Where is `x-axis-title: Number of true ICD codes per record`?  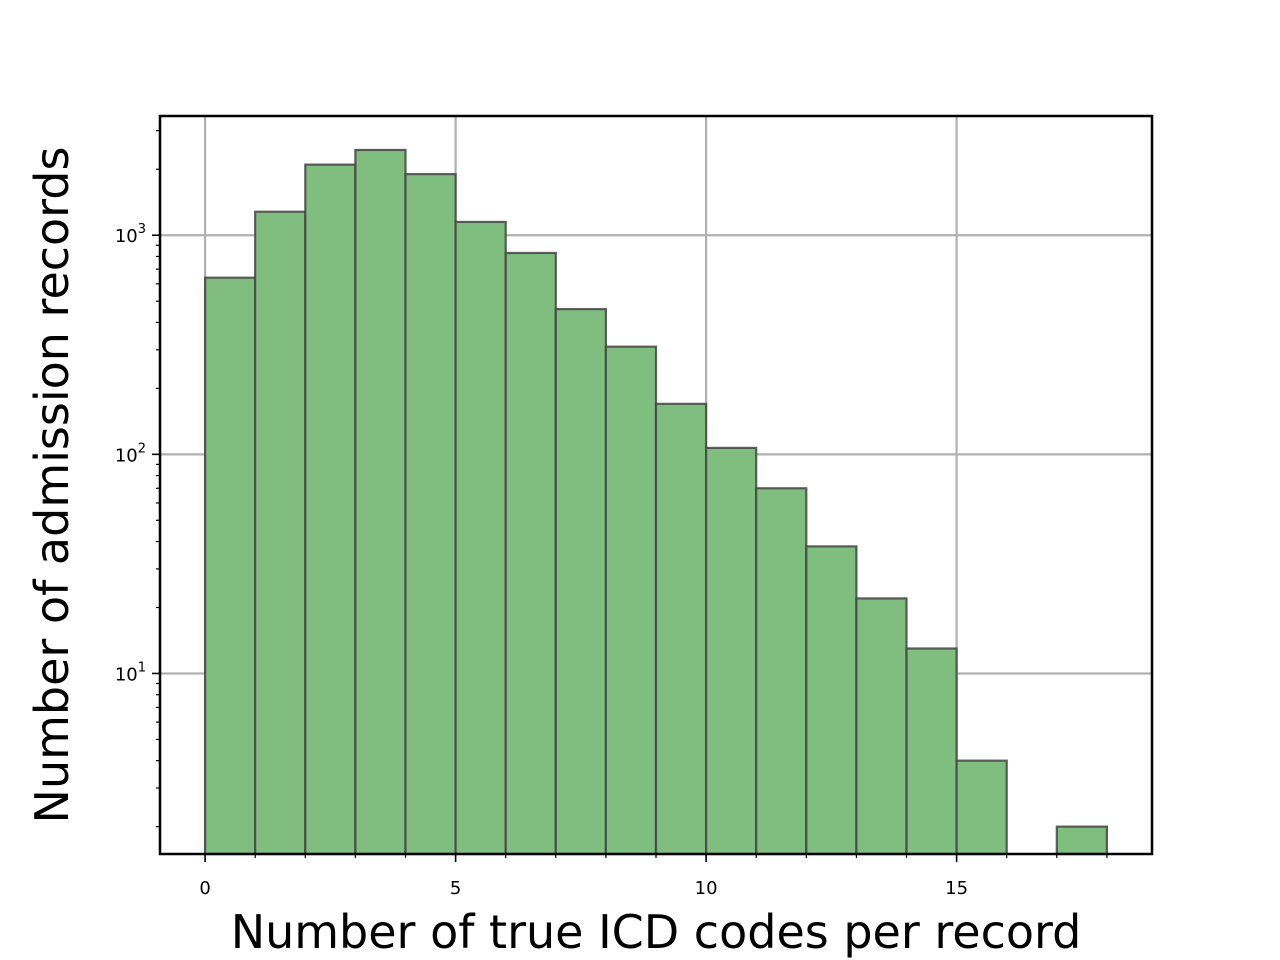 x-axis-title: Number of true ICD codes per record is located at coordinates (656, 932).